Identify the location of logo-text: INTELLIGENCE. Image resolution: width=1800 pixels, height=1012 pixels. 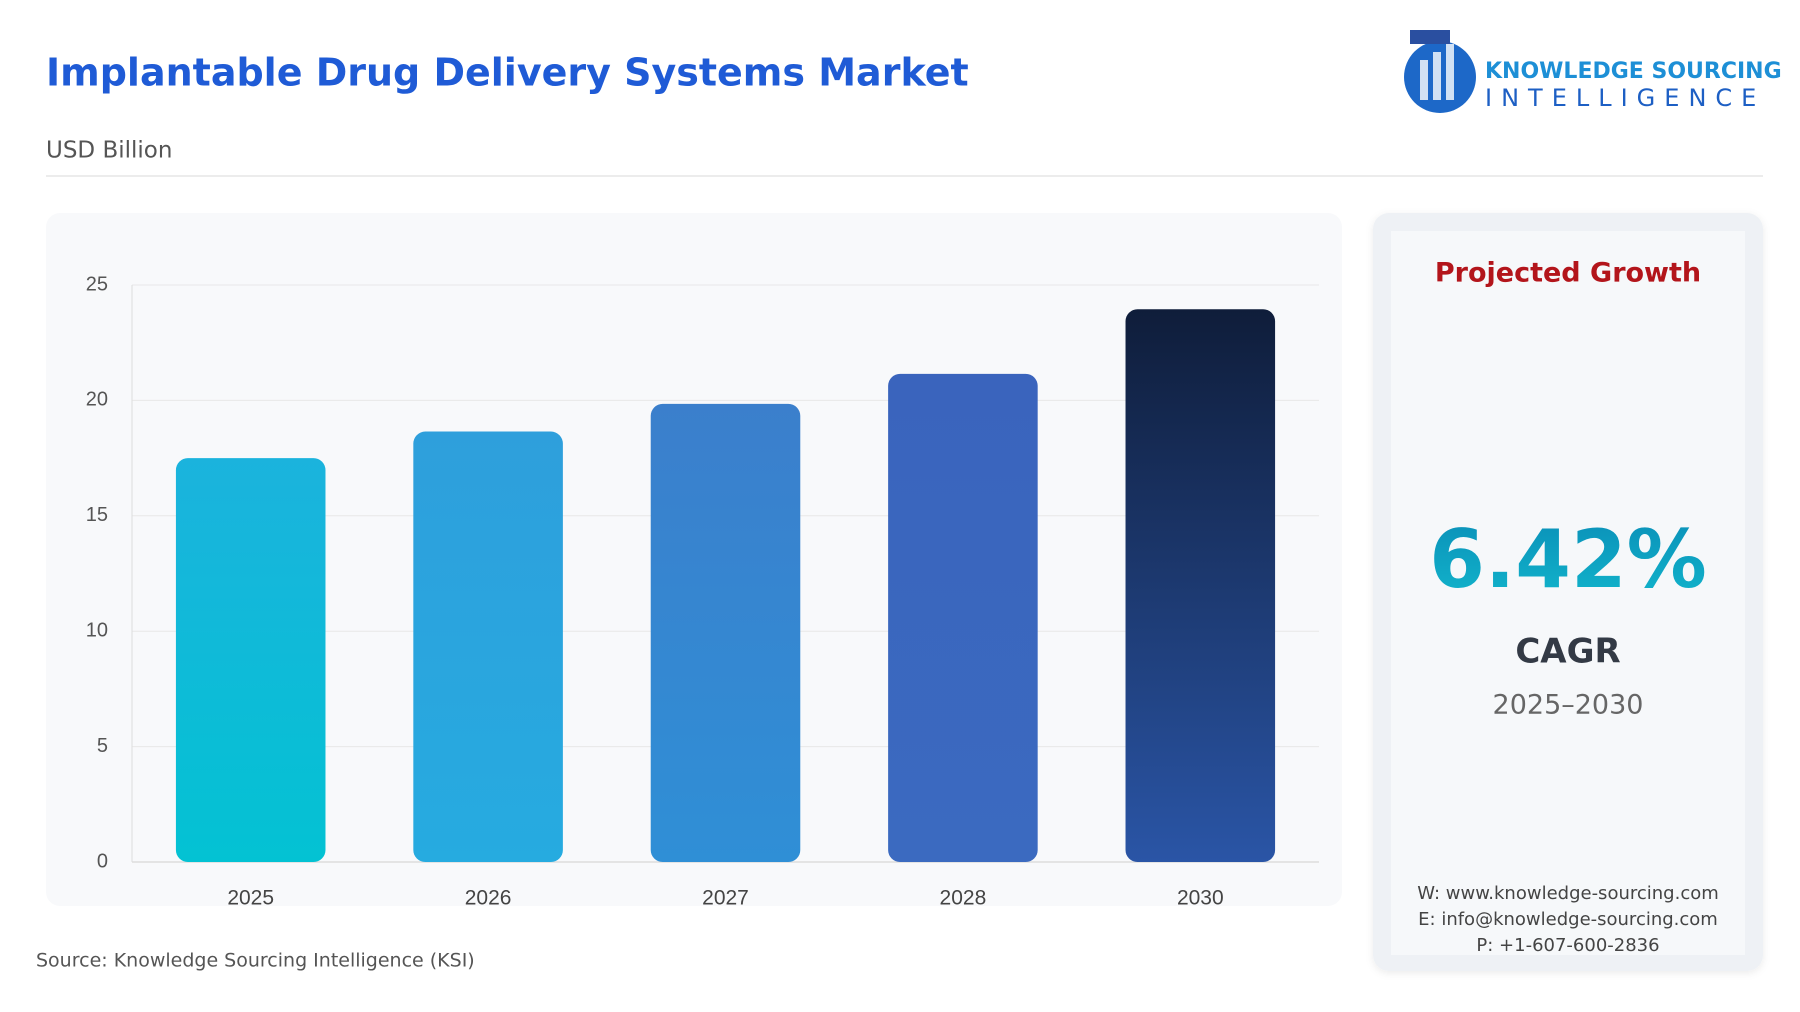
(1625, 98).